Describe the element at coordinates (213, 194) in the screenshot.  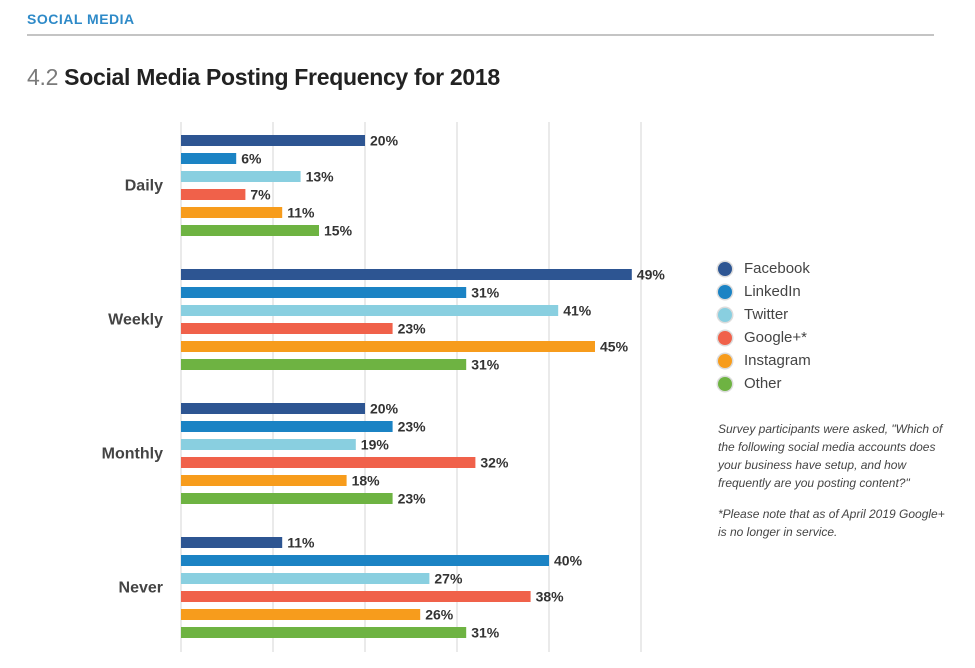
I see `bar-daily-google` at that location.